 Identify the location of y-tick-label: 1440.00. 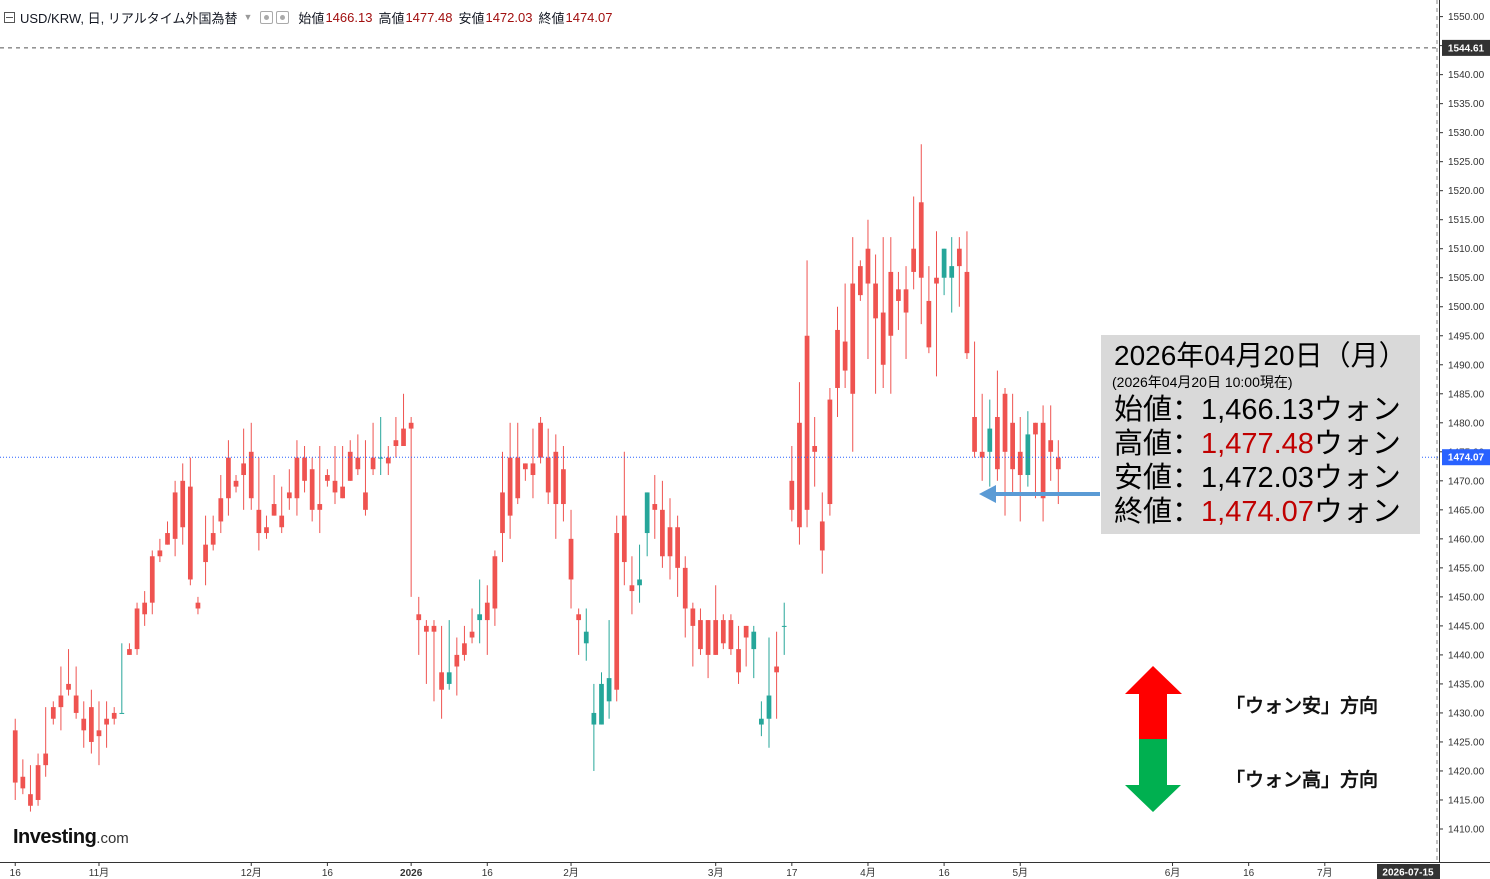
(1466, 655).